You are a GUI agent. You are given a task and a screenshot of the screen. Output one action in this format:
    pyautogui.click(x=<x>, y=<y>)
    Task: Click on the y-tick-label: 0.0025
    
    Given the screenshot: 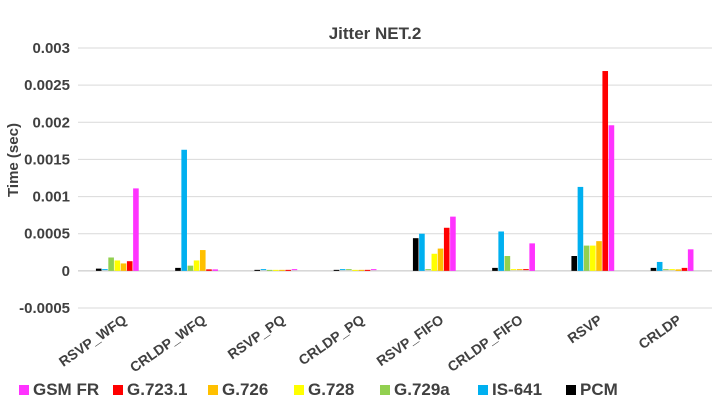 What is the action you would take?
    pyautogui.click(x=47, y=85)
    